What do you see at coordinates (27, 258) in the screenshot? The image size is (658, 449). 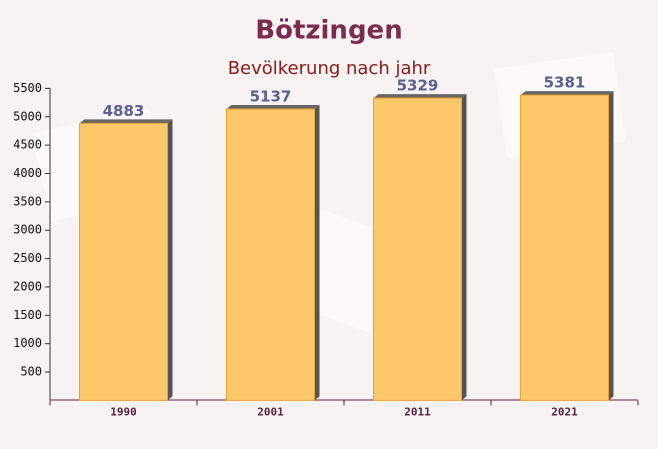 I see `y-tick-label: 2500` at bounding box center [27, 258].